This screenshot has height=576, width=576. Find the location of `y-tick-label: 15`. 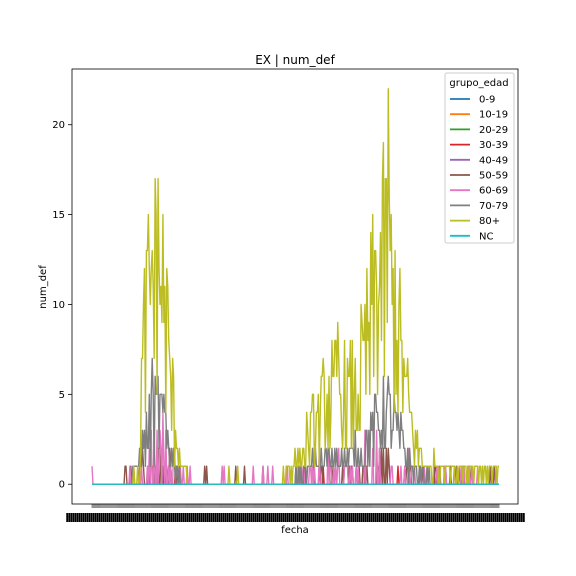

y-tick-label: 15 is located at coordinates (58, 215).